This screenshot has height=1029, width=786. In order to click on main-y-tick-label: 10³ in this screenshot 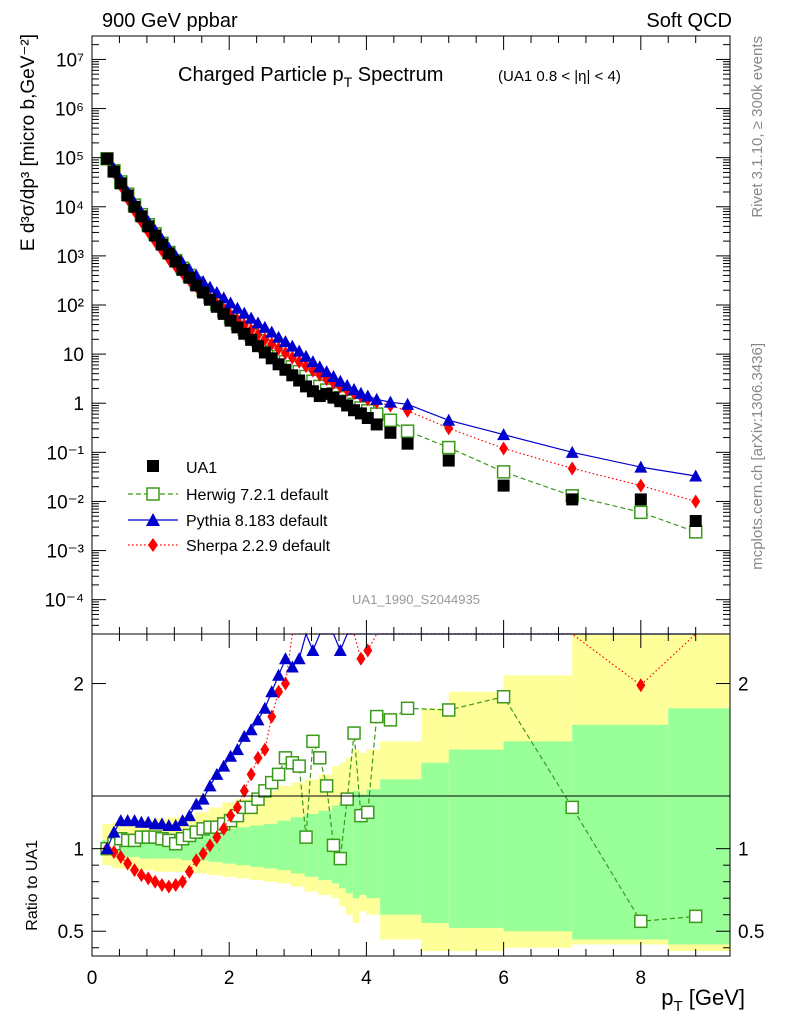, I will do `click(70, 257)`.